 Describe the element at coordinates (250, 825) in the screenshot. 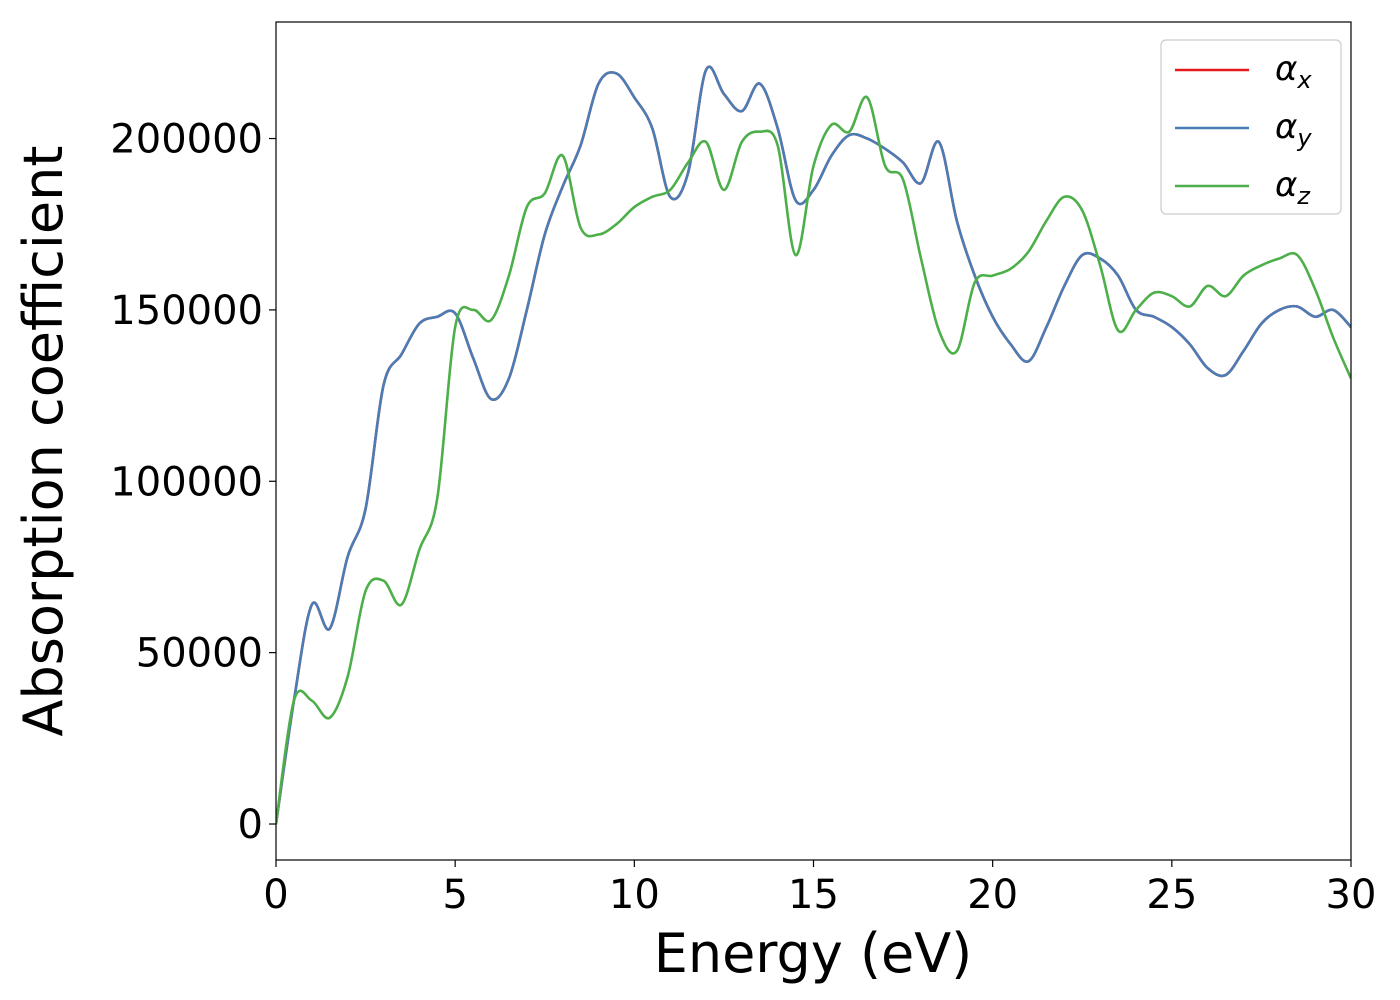

I see `y-tick-label: 0` at that location.